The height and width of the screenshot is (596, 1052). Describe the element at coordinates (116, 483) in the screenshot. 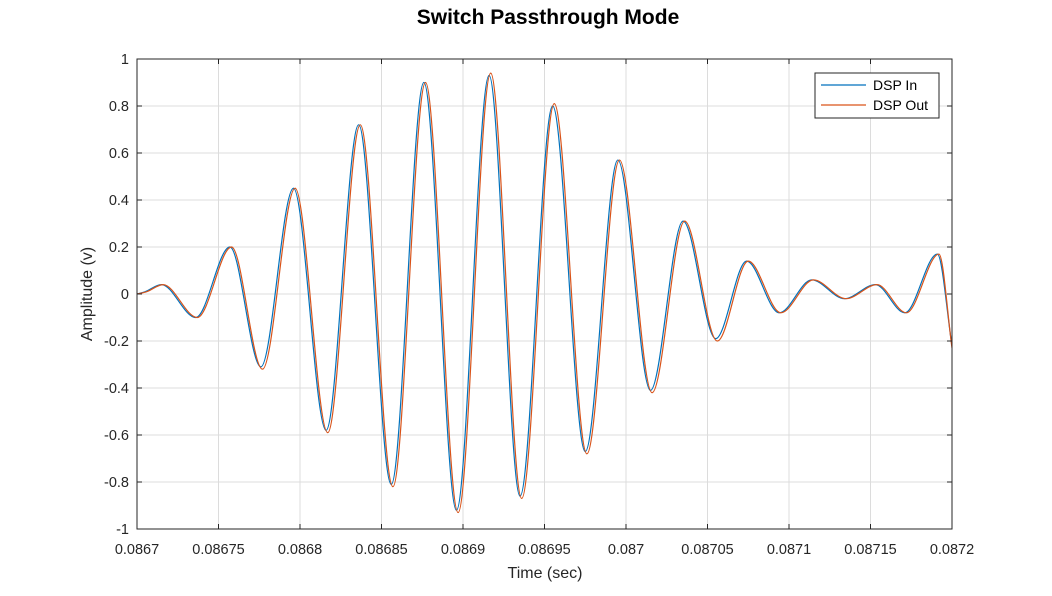

I see `y-tick-label: -0.8` at that location.